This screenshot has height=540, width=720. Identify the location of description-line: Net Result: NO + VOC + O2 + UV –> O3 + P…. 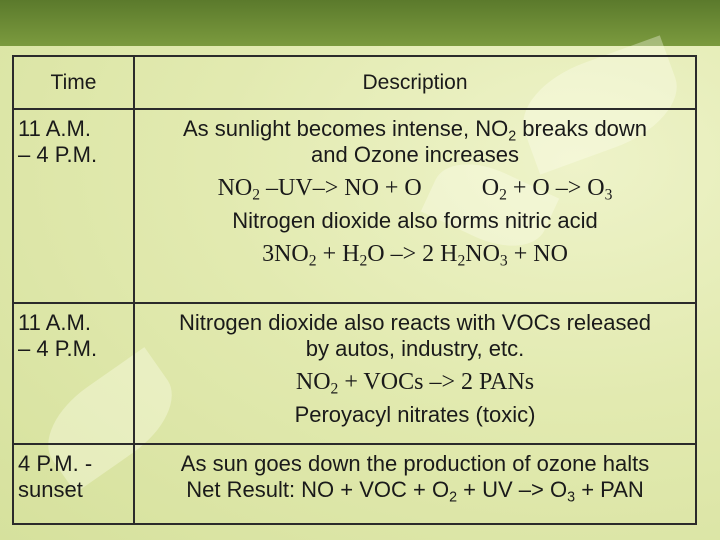
(415, 491).